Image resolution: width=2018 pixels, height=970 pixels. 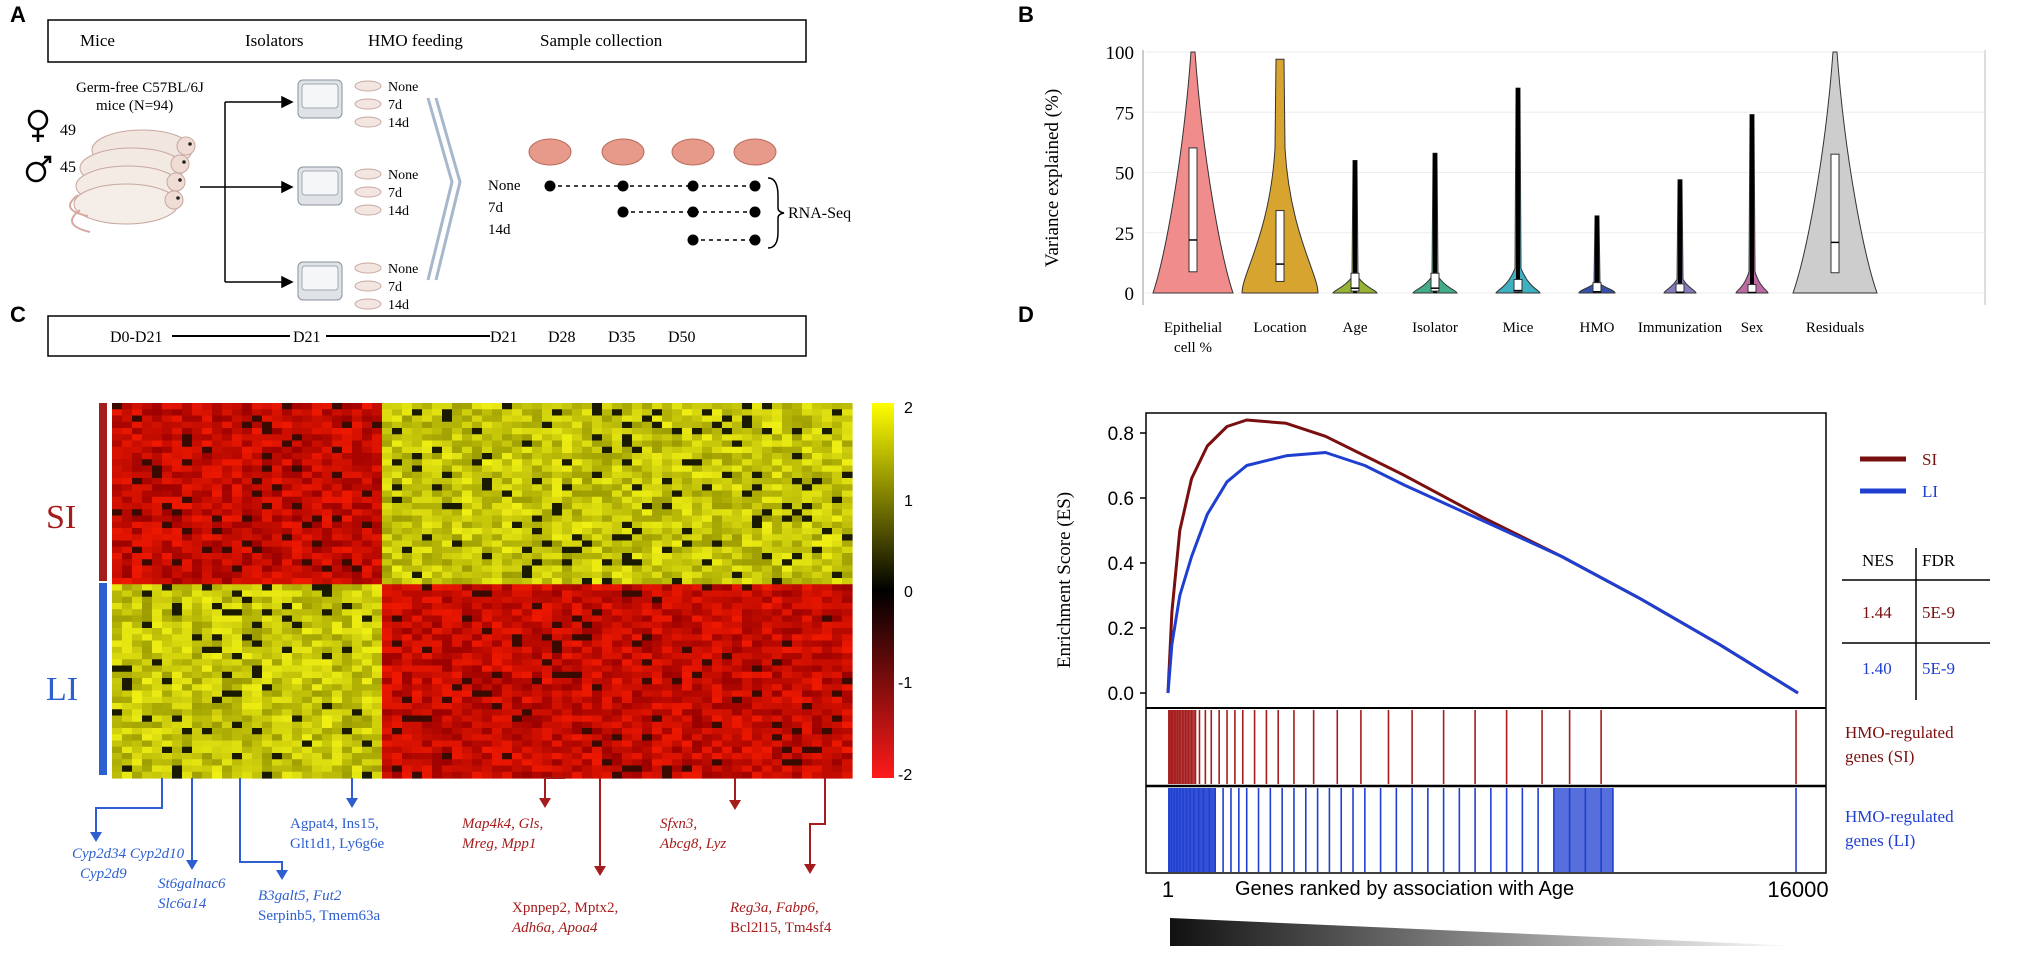 What do you see at coordinates (908, 501) in the screenshot?
I see `scale-tick-1: 1` at bounding box center [908, 501].